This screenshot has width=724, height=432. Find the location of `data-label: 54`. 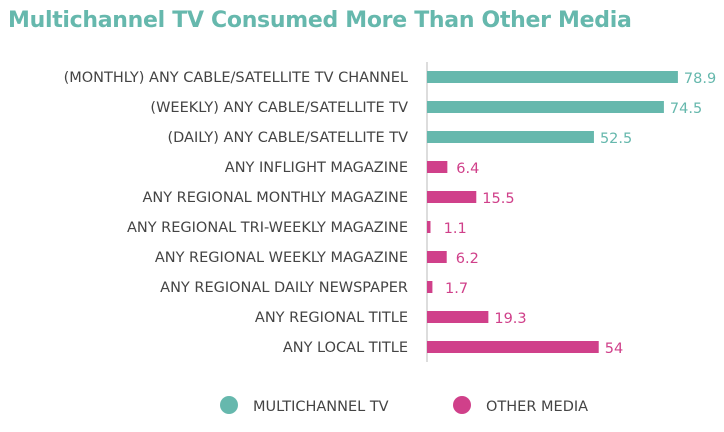

data-label: 54 is located at coordinates (614, 349).